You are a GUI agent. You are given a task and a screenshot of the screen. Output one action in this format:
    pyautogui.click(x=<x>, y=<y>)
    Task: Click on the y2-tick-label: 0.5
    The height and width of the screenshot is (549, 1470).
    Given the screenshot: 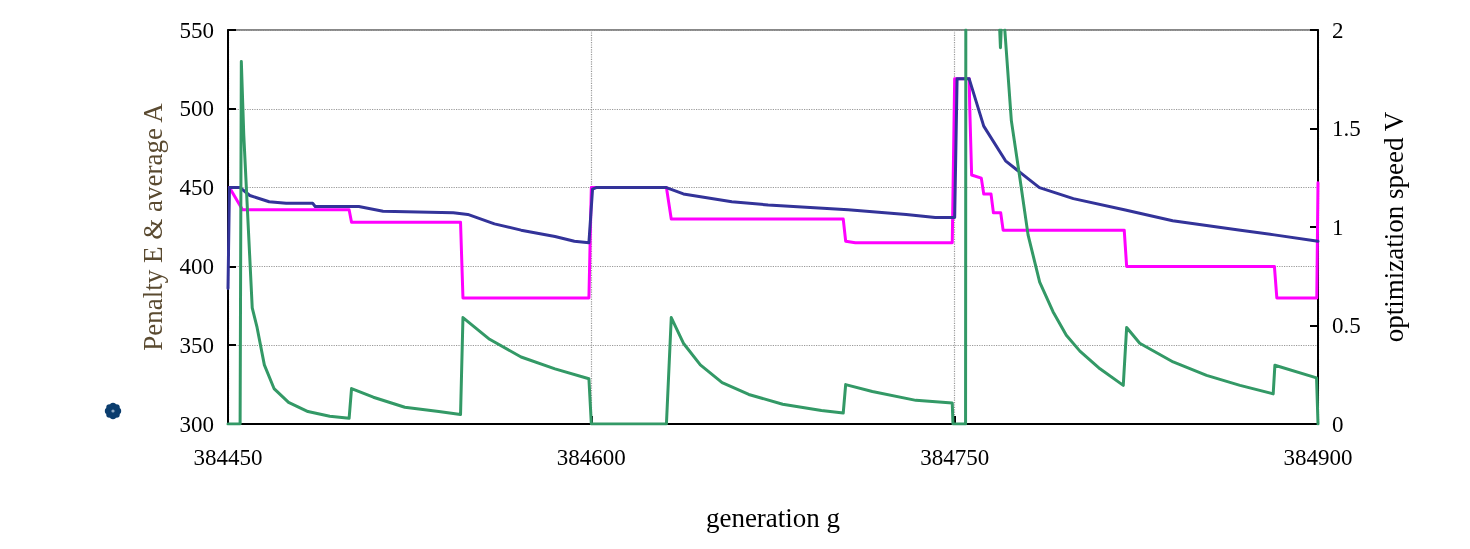 What is the action you would take?
    pyautogui.click(x=1346, y=325)
    